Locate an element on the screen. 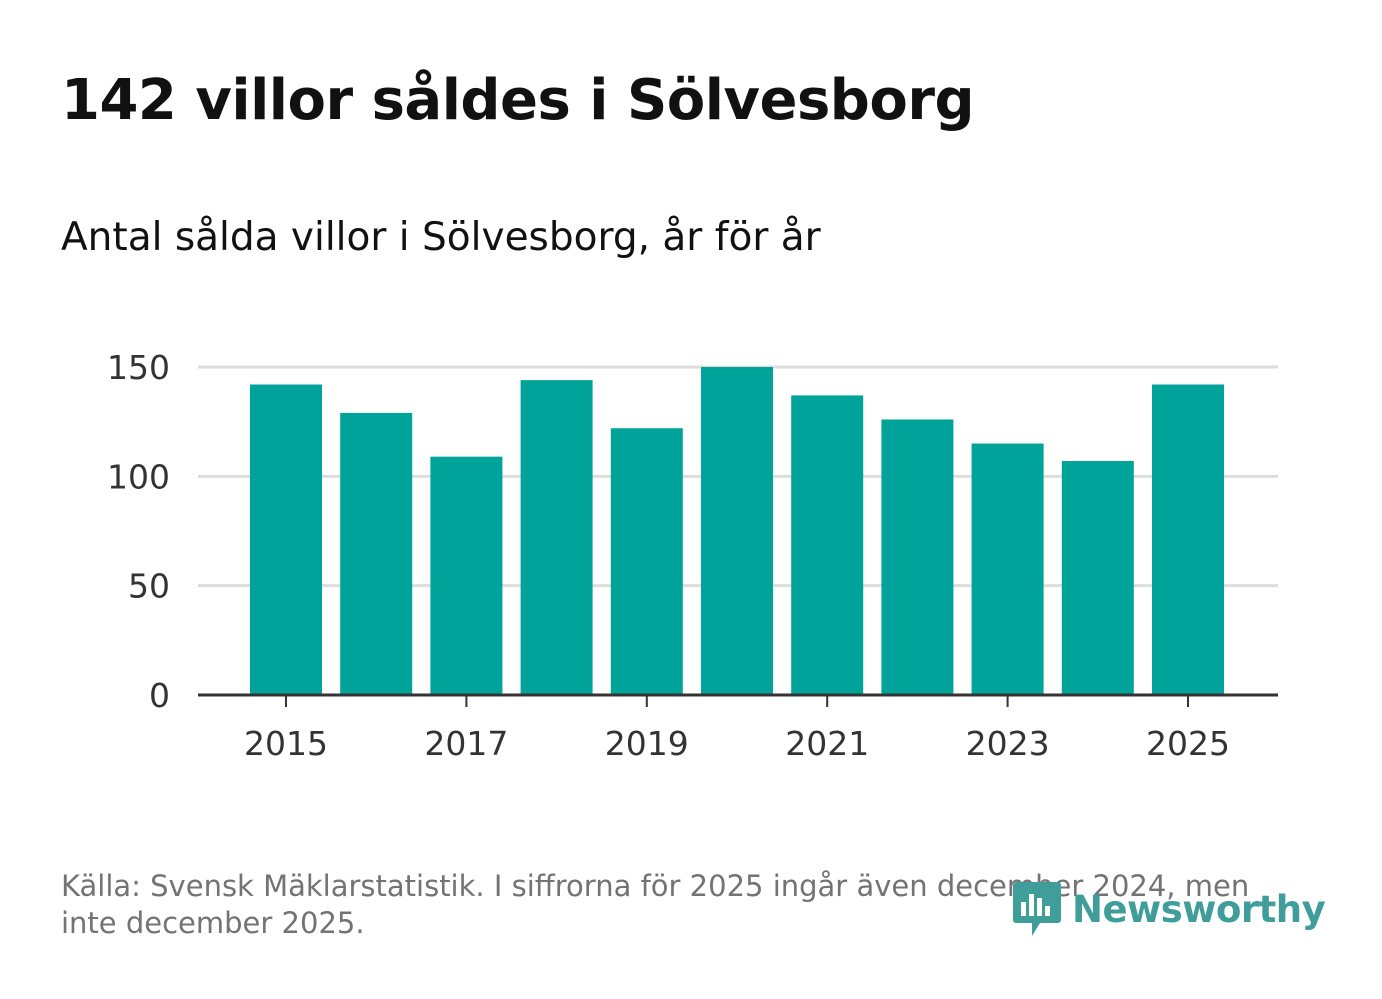 This screenshot has width=1382, height=999. x-tick-label: 2021 is located at coordinates (827, 743).